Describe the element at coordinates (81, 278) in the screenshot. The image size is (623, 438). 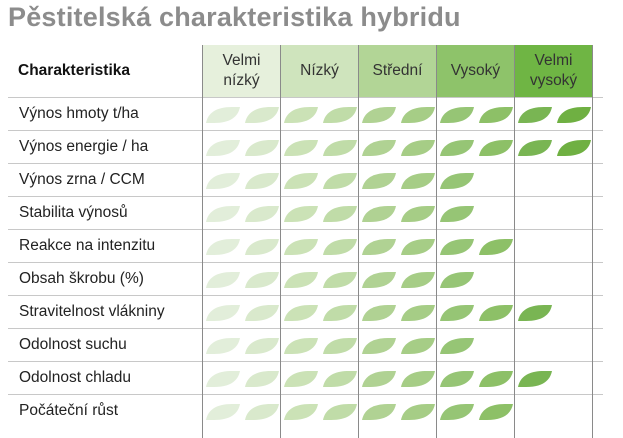
I see `row-label: Obsah škrobu (%)` at that location.